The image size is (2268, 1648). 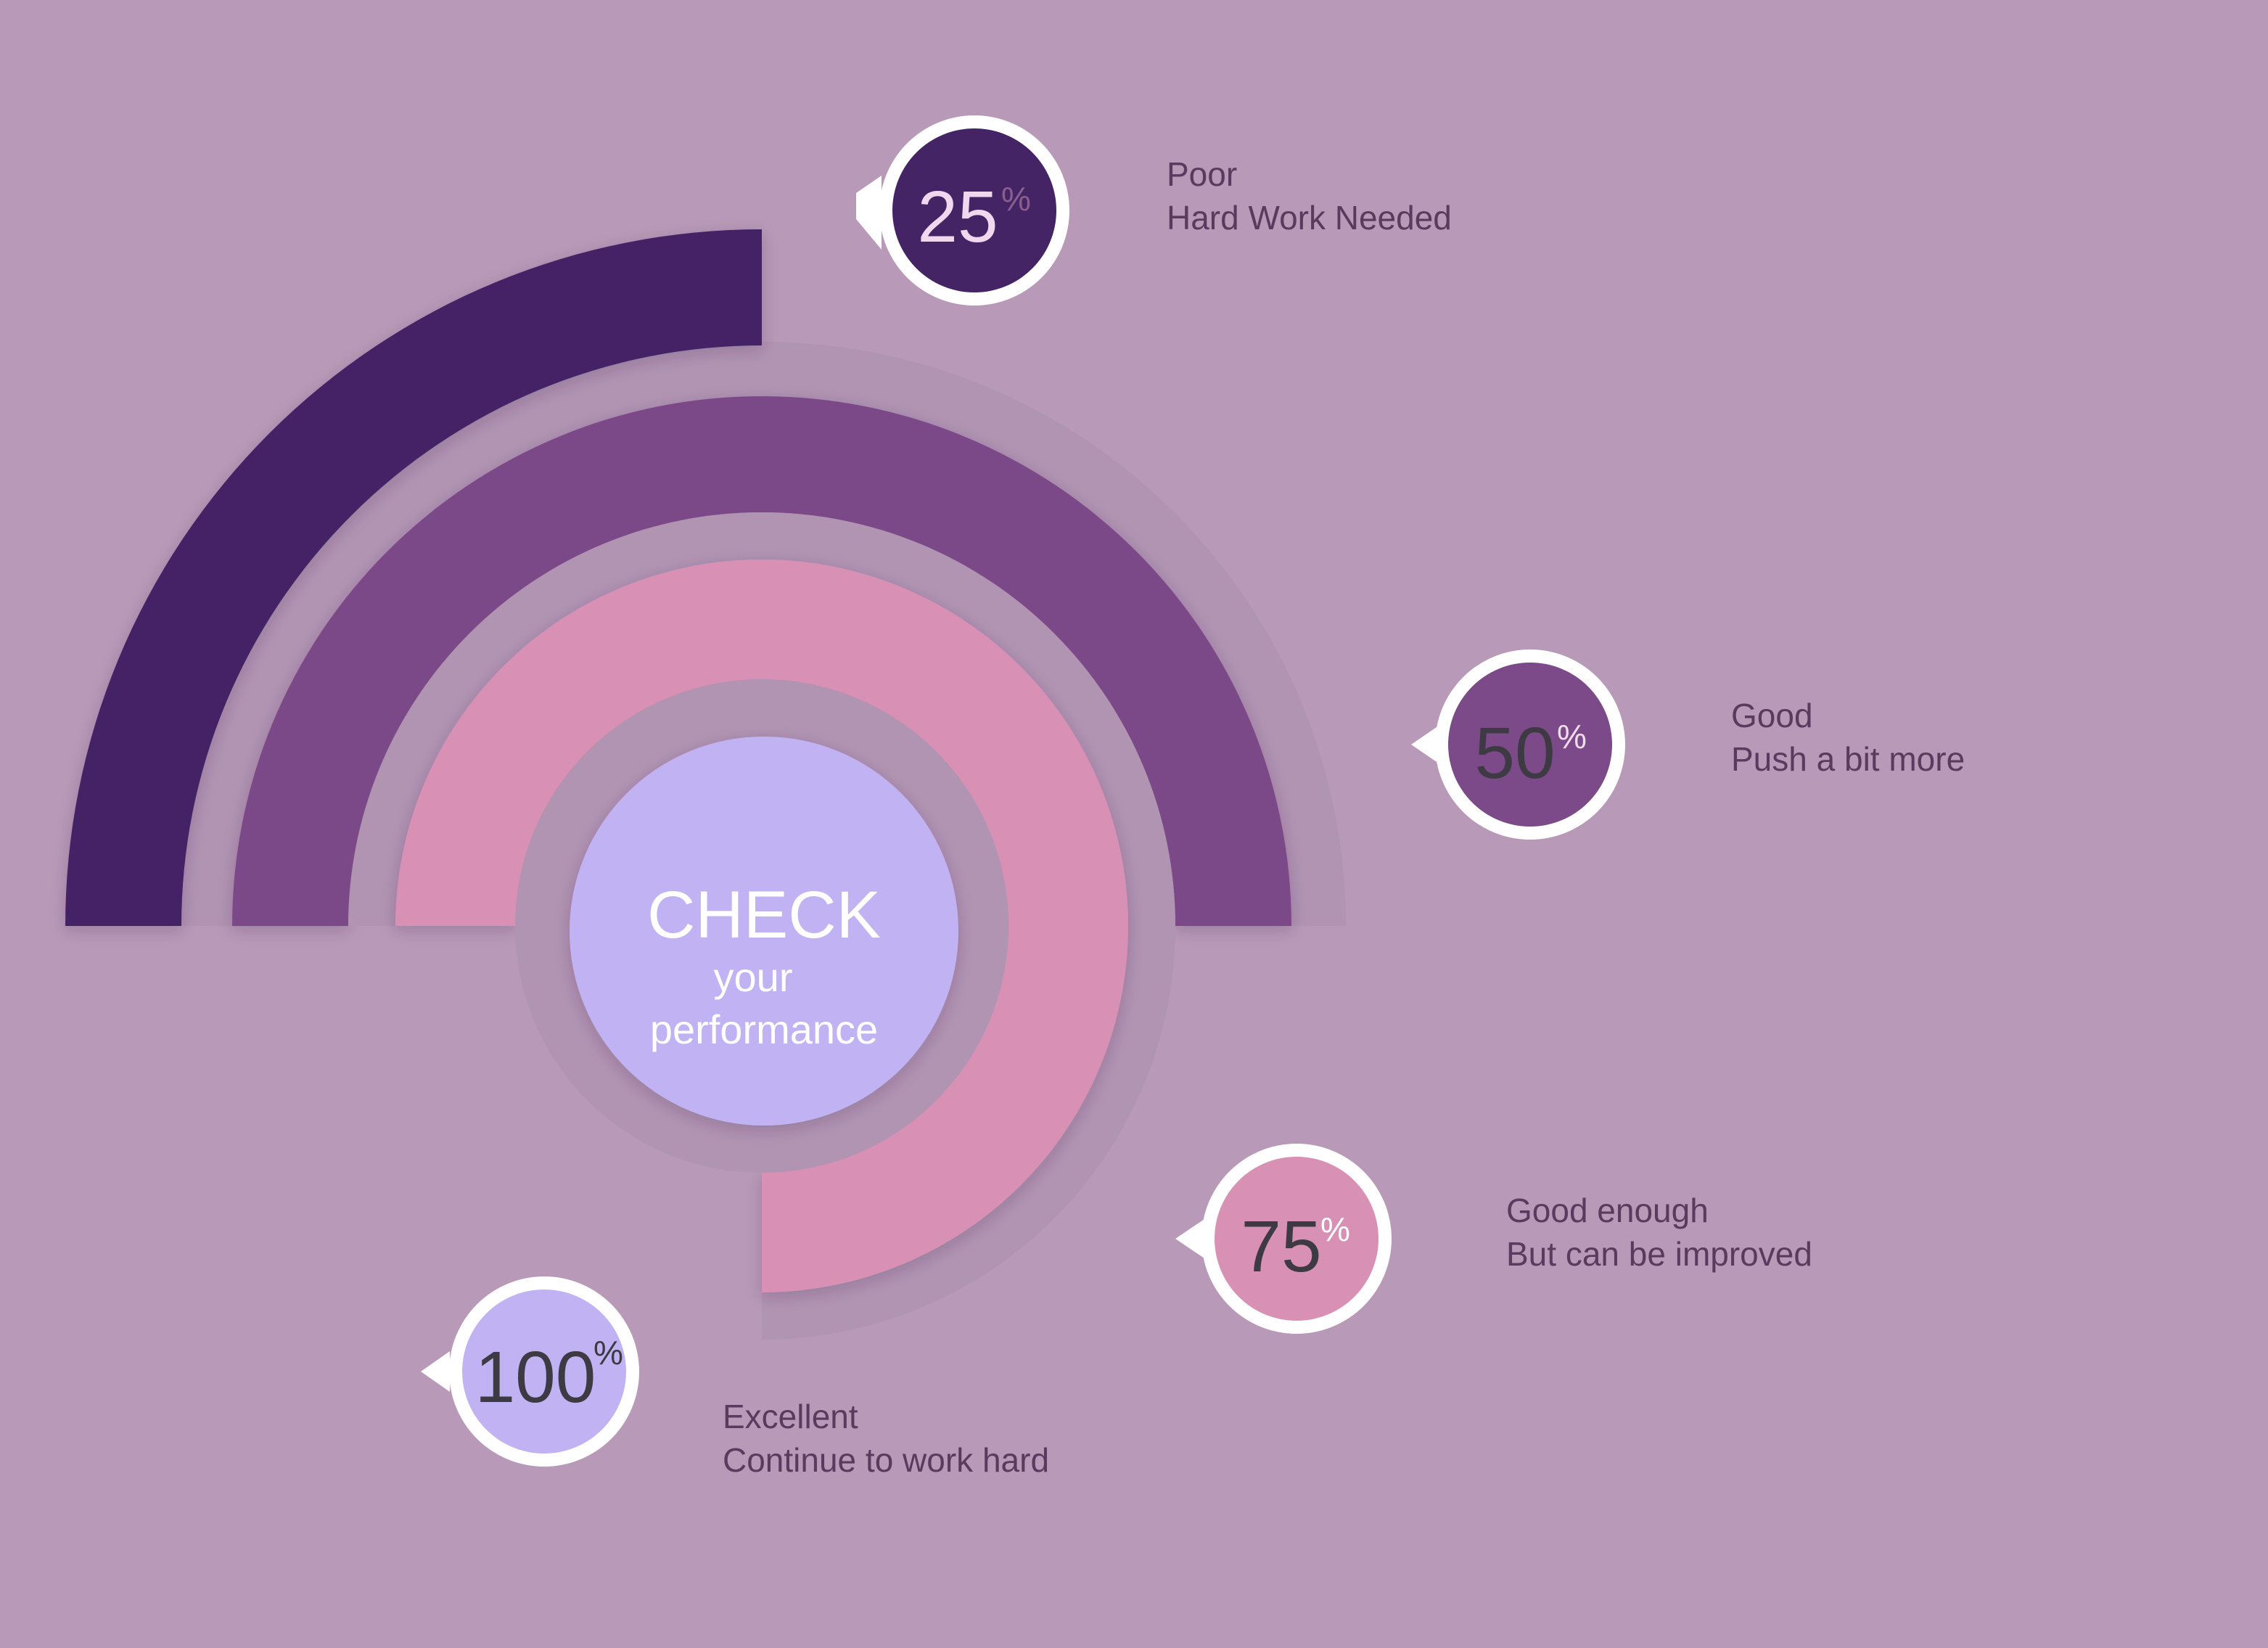 I want to click on badge-25-unit: %, so click(x=1016, y=199).